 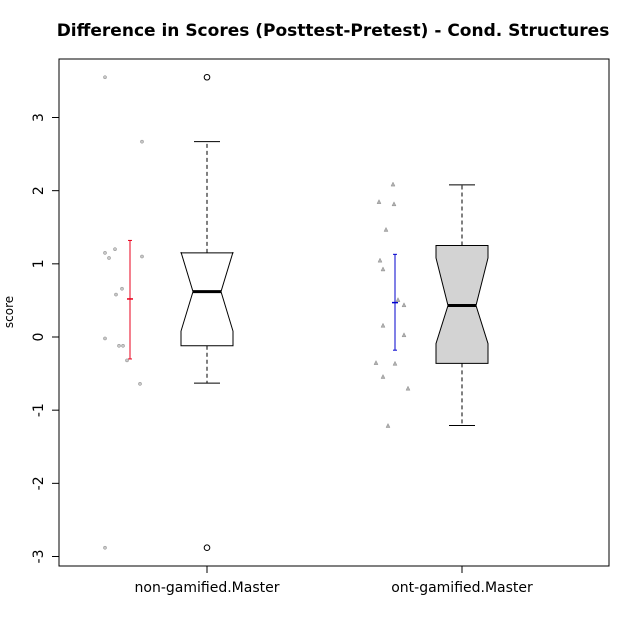 I want to click on notched-box, so click(x=207, y=299).